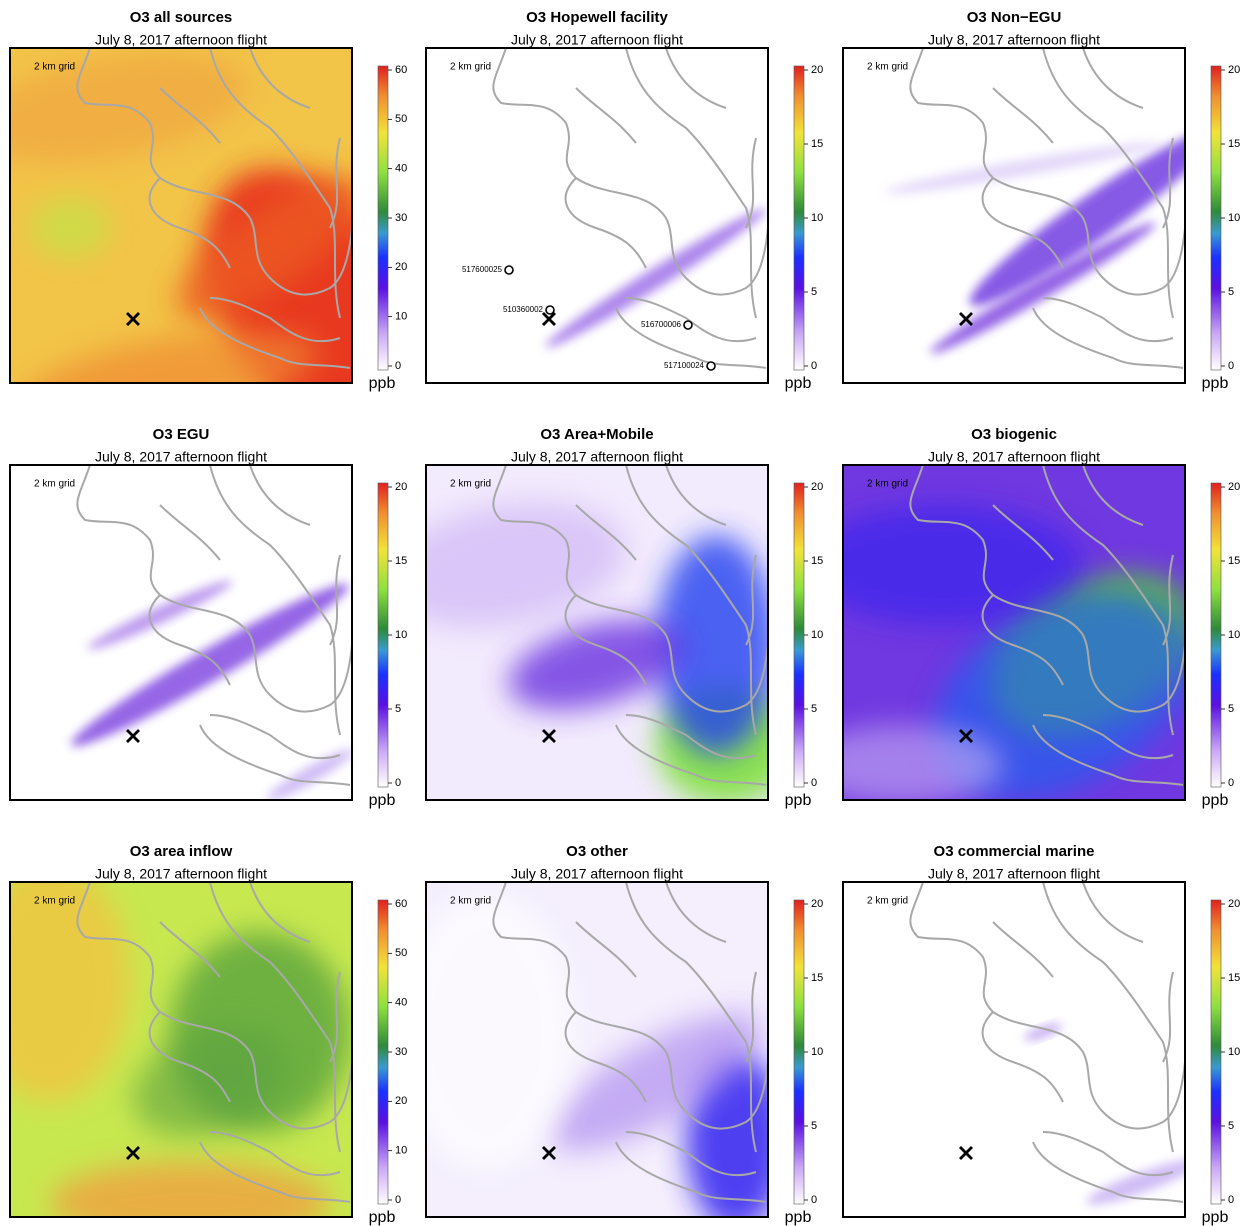 This screenshot has width=1258, height=1226. Describe the element at coordinates (181, 17) in the screenshot. I see `panel-title: O3 all sources` at that location.